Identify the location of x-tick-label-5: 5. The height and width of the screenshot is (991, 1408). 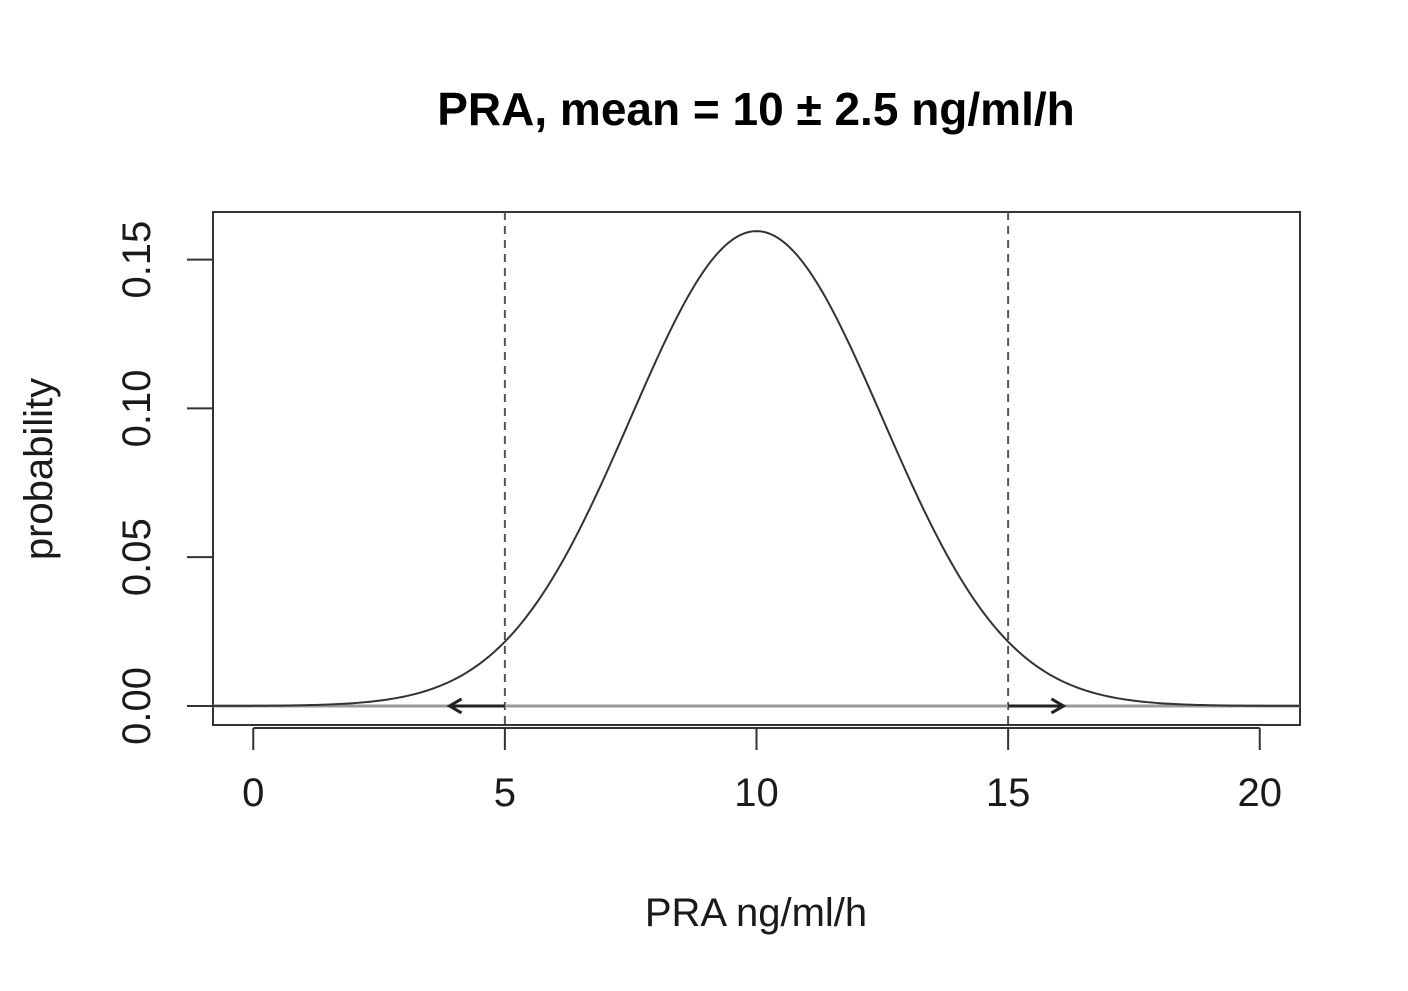
(505, 793).